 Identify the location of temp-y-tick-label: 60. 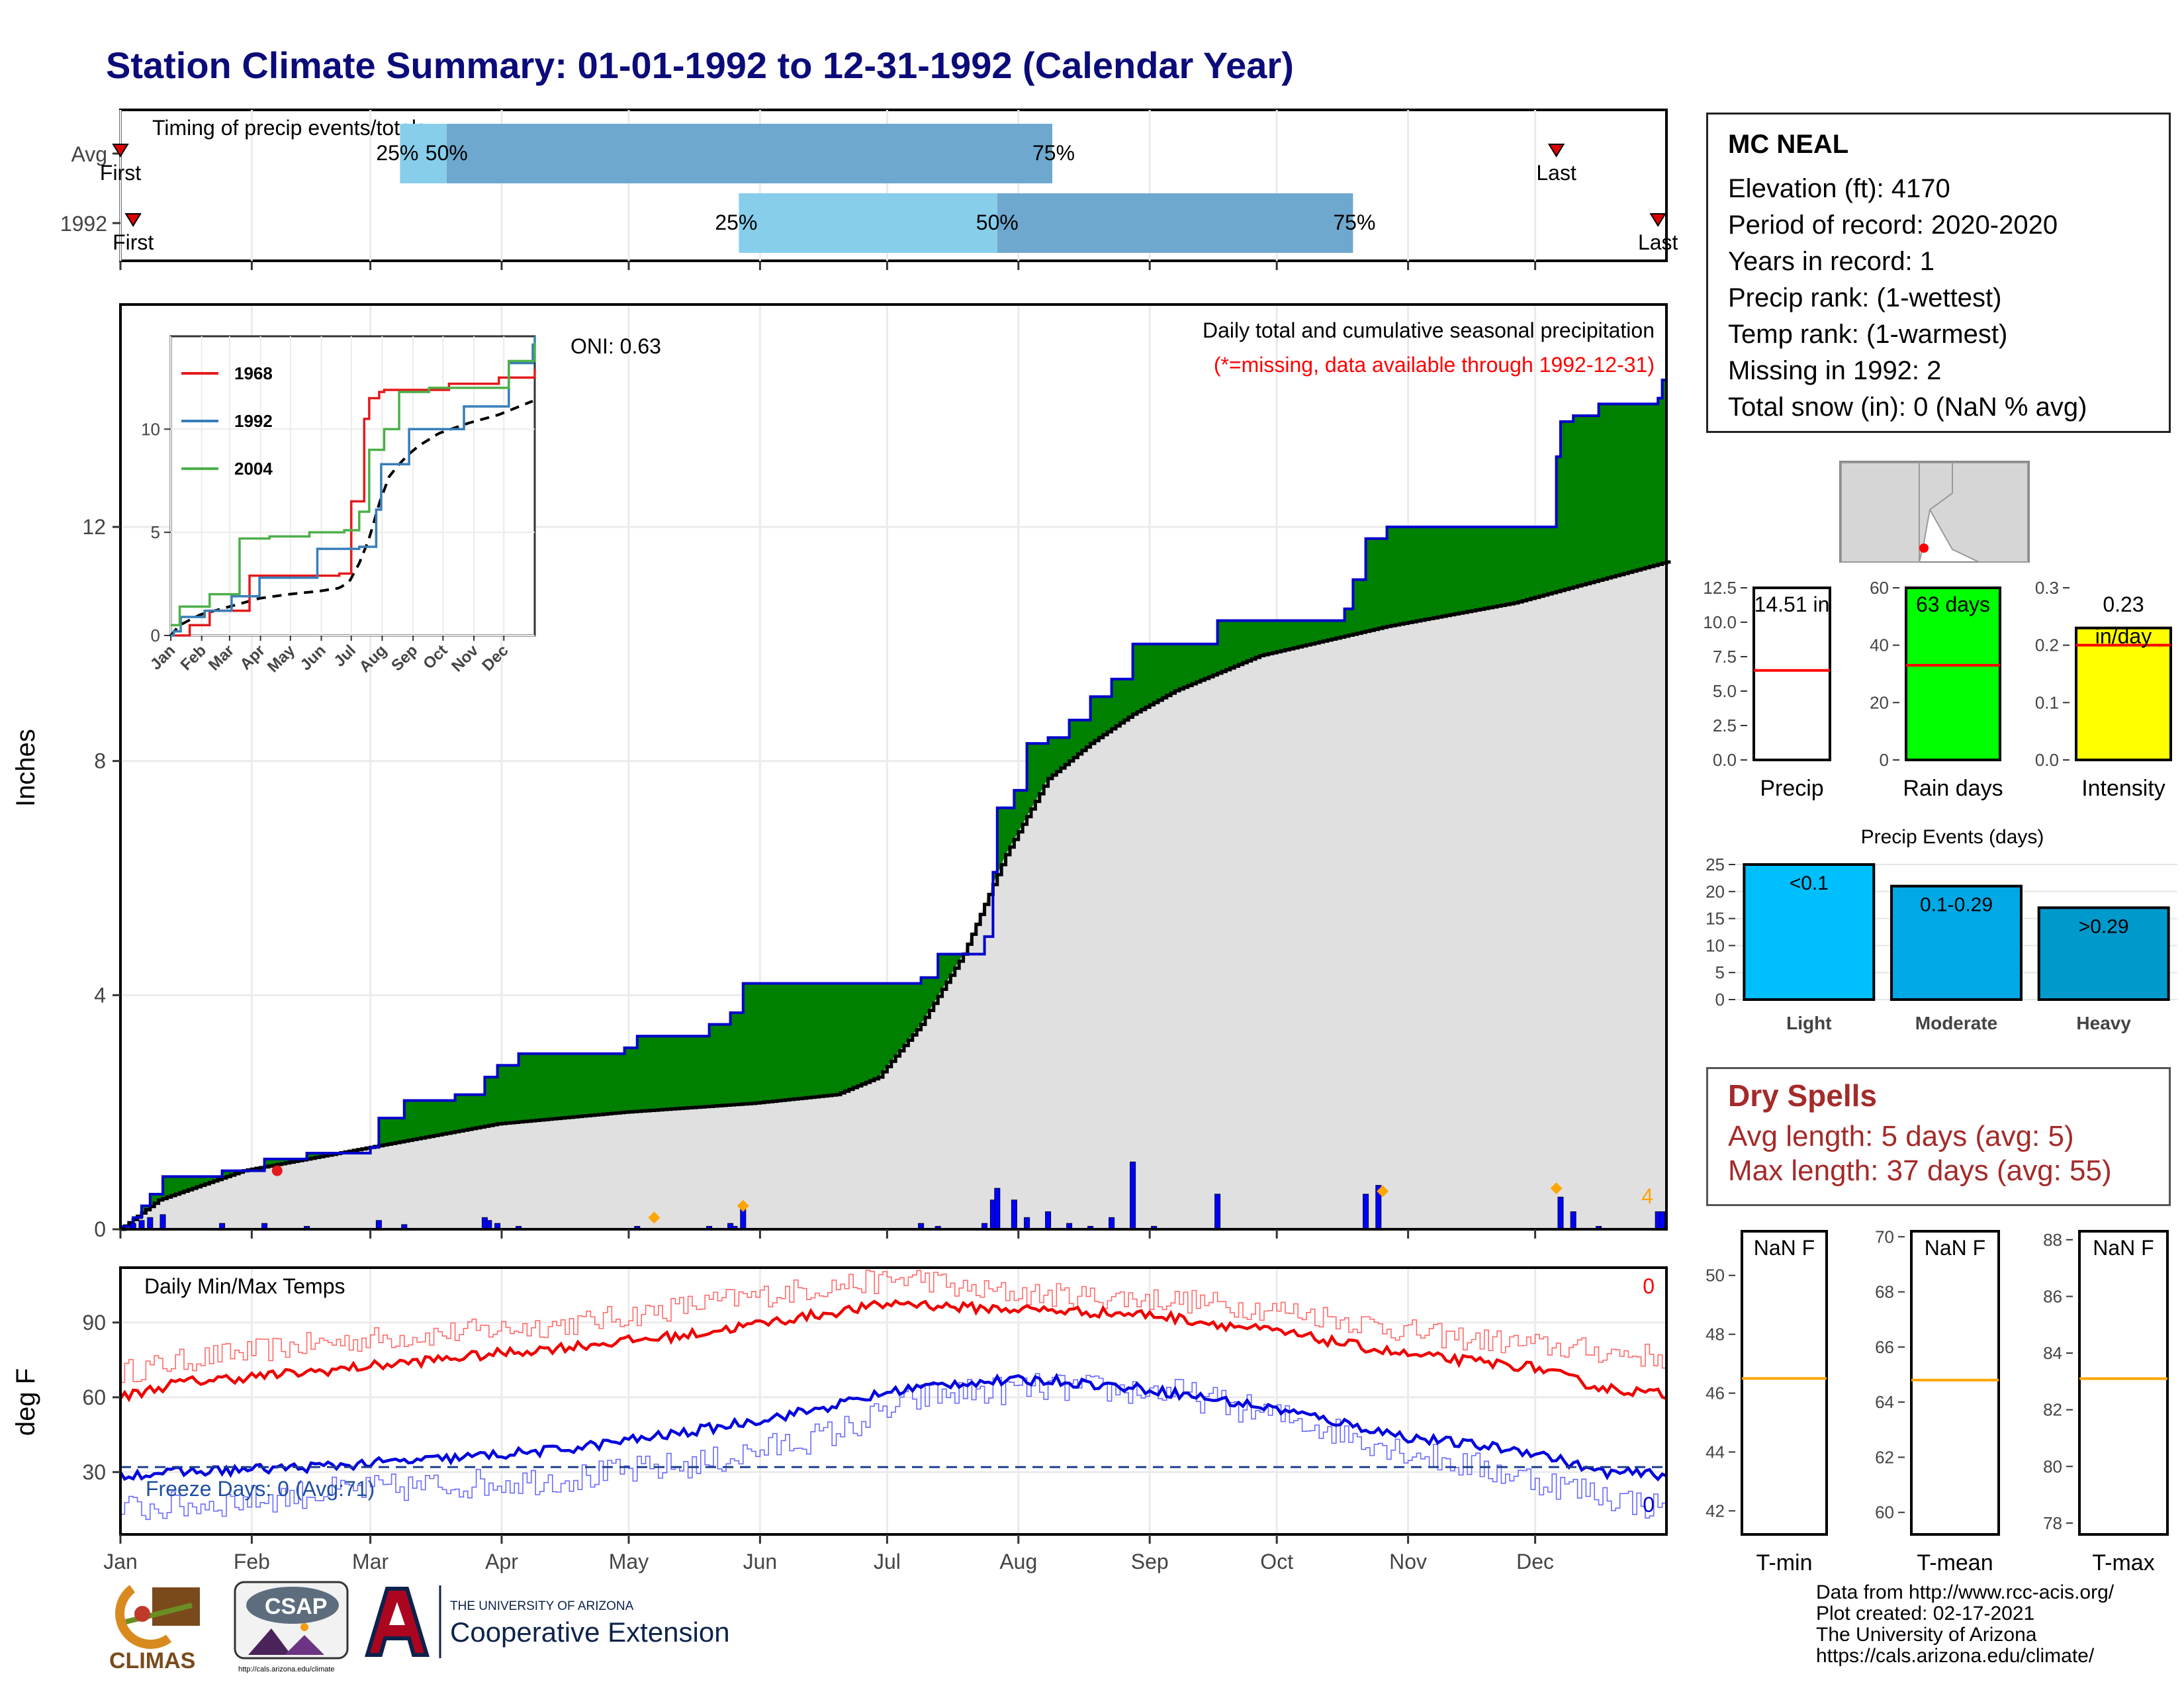
(94, 1397).